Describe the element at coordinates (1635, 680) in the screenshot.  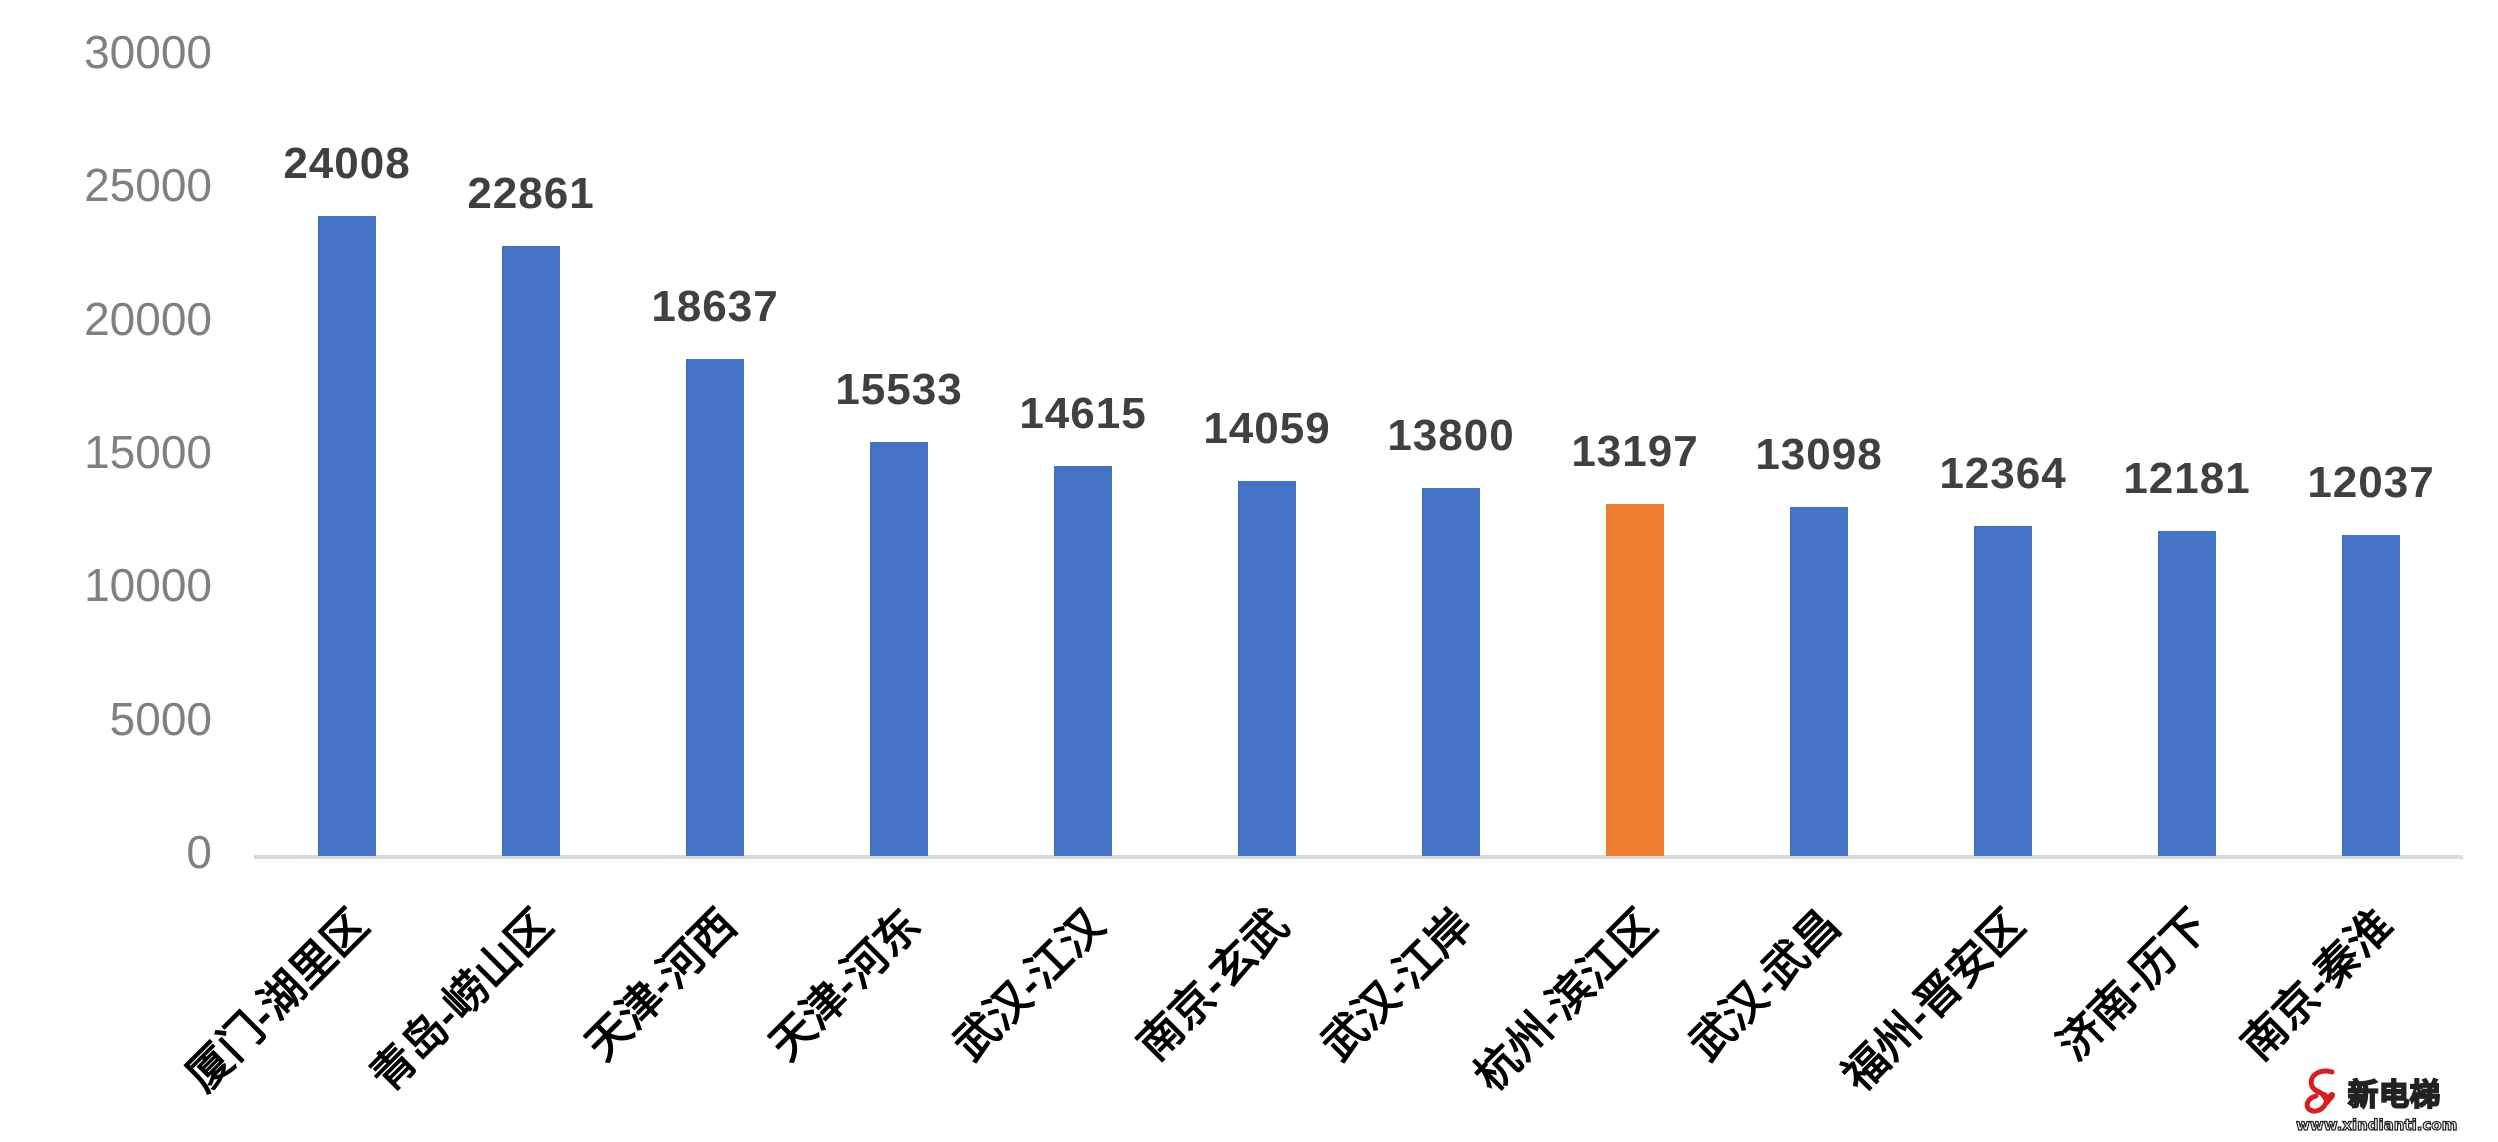
I see `bar-highlighted` at that location.